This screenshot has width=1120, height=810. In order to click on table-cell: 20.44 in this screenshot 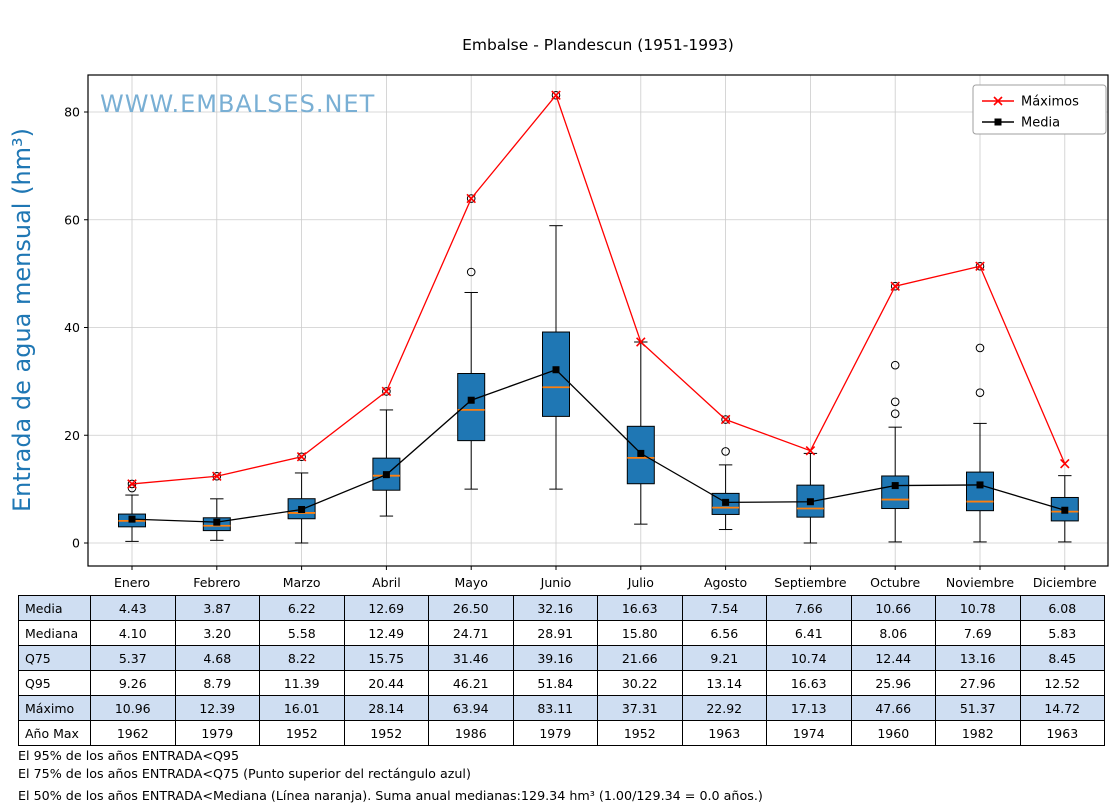, I will do `click(386, 683)`.